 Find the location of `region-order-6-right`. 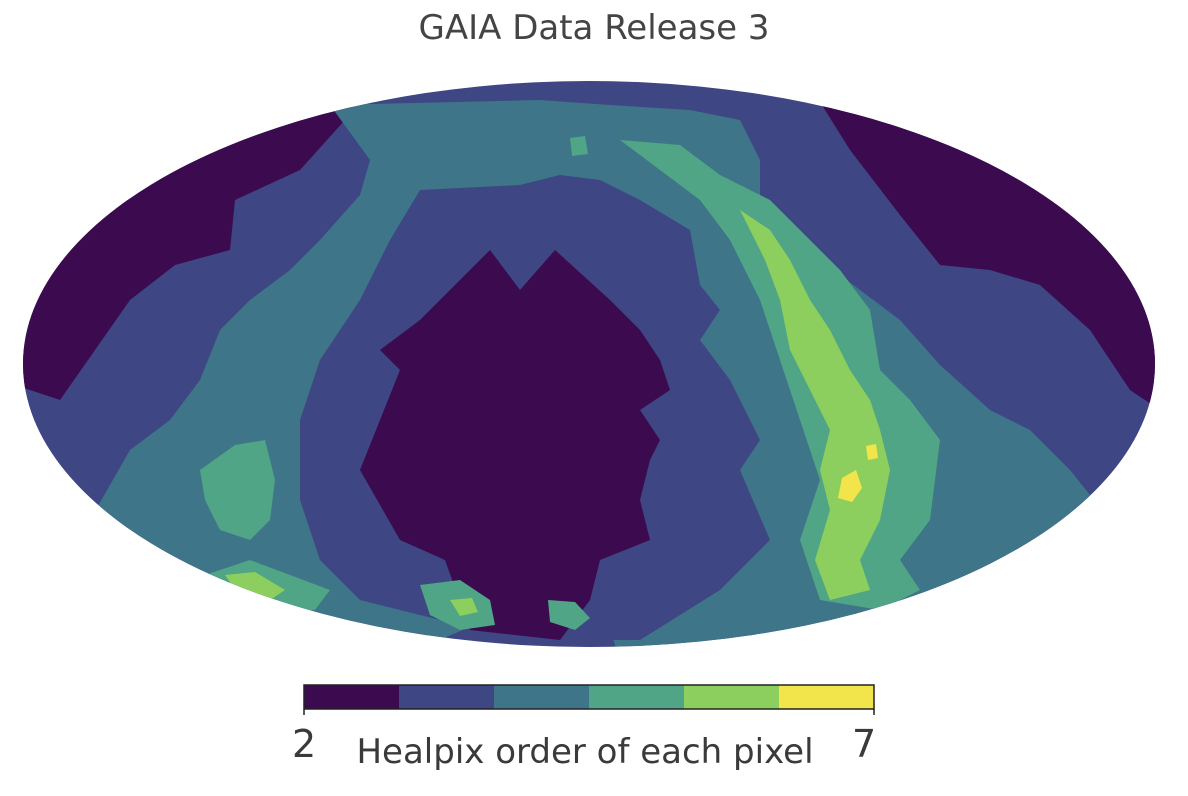

region-order-6-right is located at coordinates (815, 405).